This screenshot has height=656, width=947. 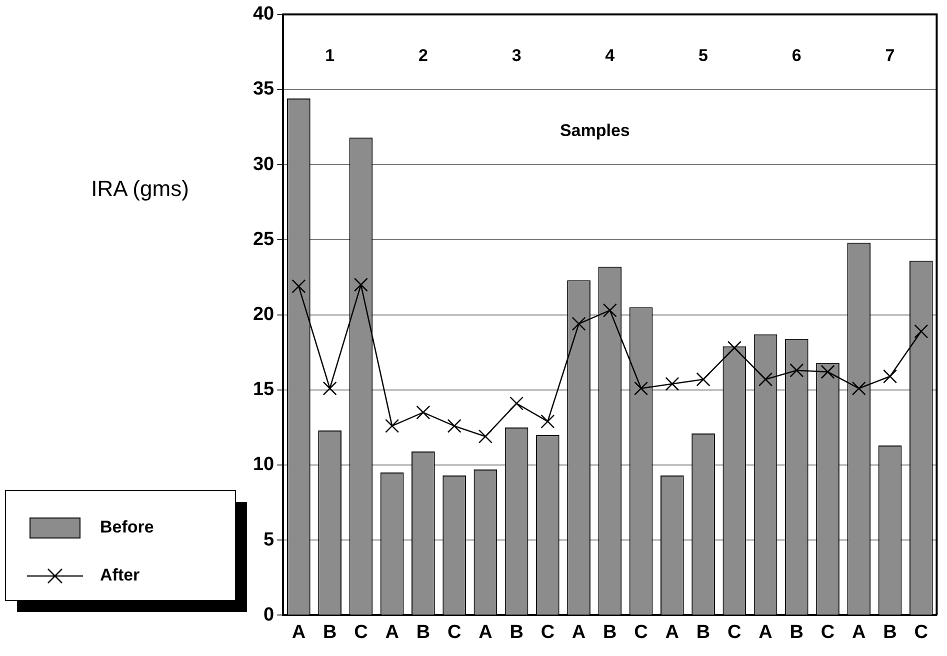 I want to click on annotation: 1, so click(x=330, y=56).